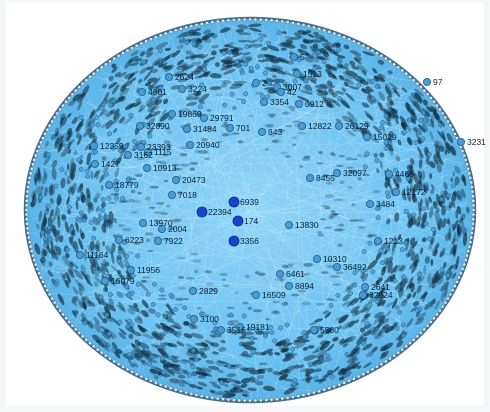 This screenshot has height=412, width=490. What do you see at coordinates (197, 89) in the screenshot?
I see `node-label: 3224` at bounding box center [197, 89].